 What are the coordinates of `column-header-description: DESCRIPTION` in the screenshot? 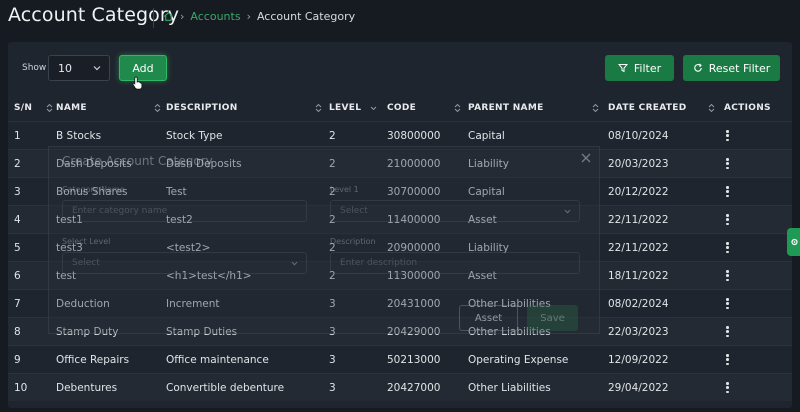 It's located at (202, 108).